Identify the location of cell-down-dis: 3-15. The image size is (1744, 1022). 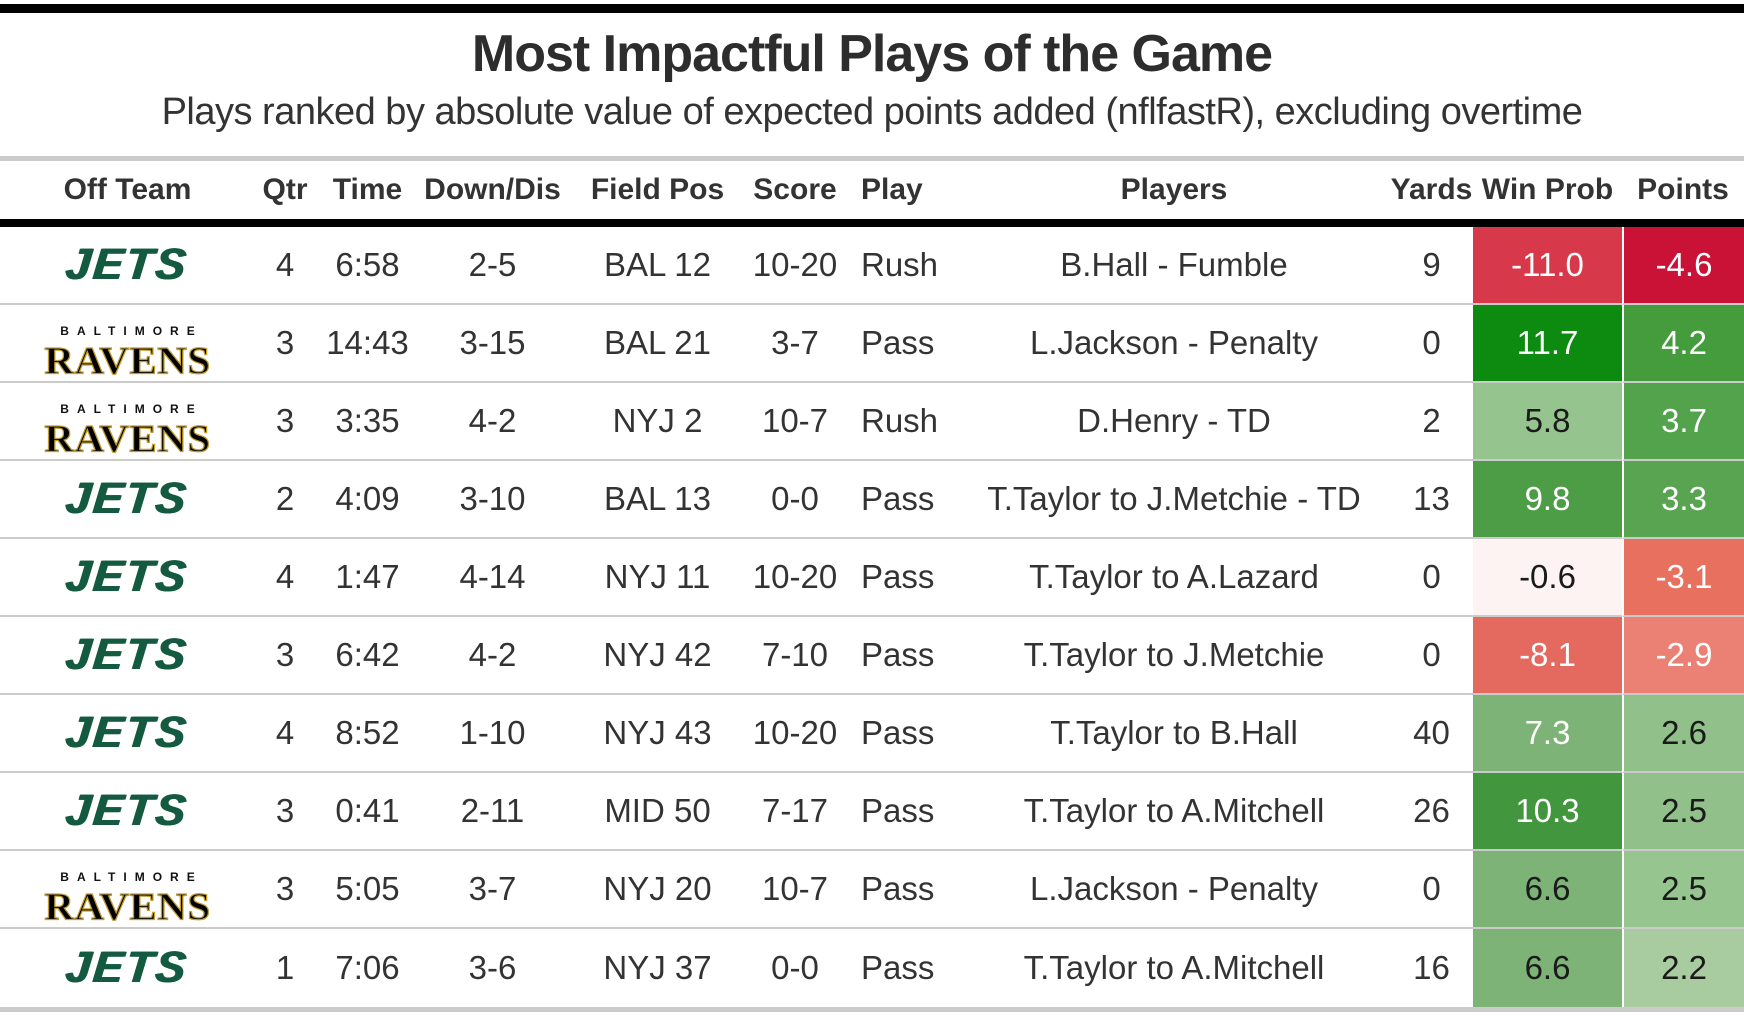
(492, 344).